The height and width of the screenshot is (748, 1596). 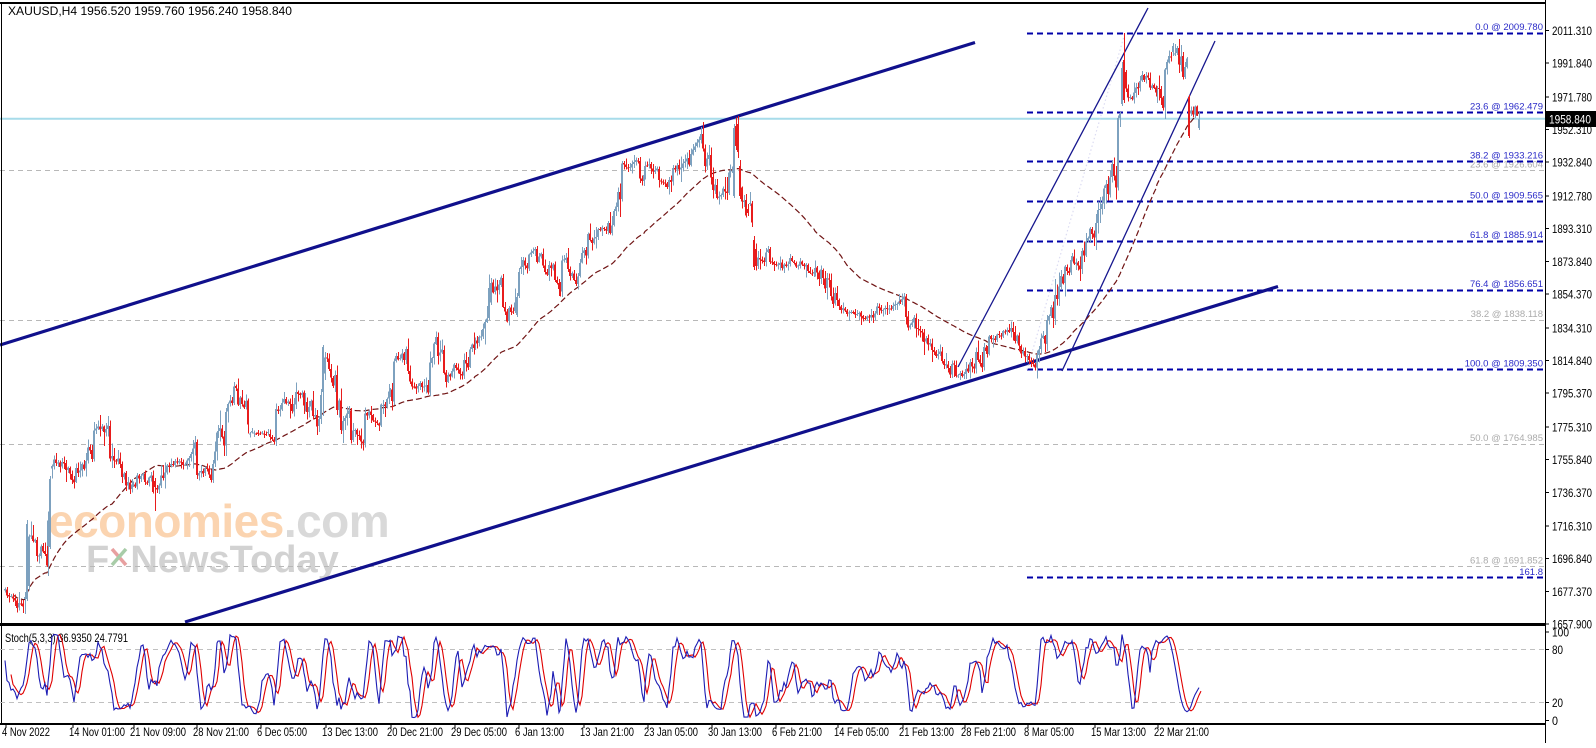 What do you see at coordinates (1506, 106) in the screenshot?
I see `svg-text: 23.6 @ 1962.479` at bounding box center [1506, 106].